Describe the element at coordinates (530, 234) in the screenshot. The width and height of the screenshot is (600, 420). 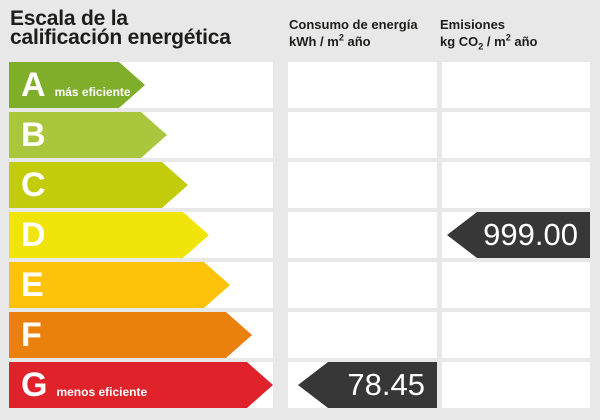
I see `emisiones-value: 999.00` at that location.